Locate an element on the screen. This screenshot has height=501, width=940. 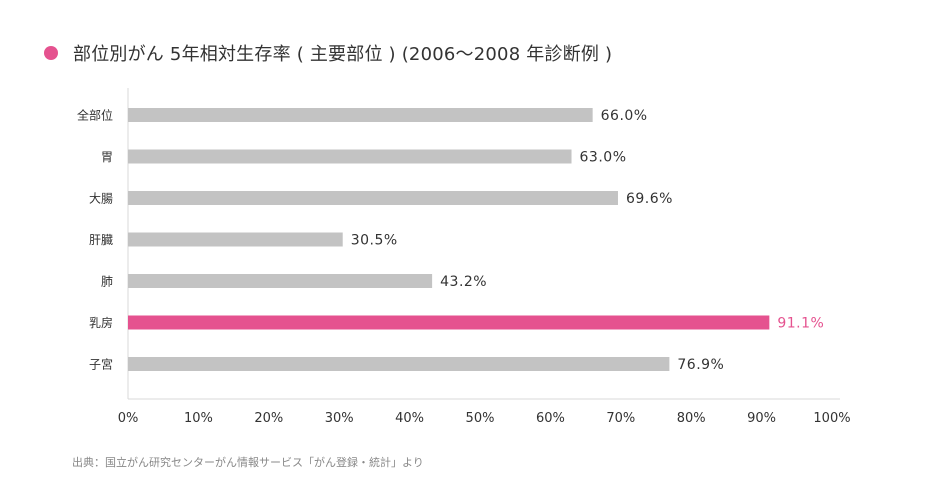
bar-highlight is located at coordinates (449, 322).